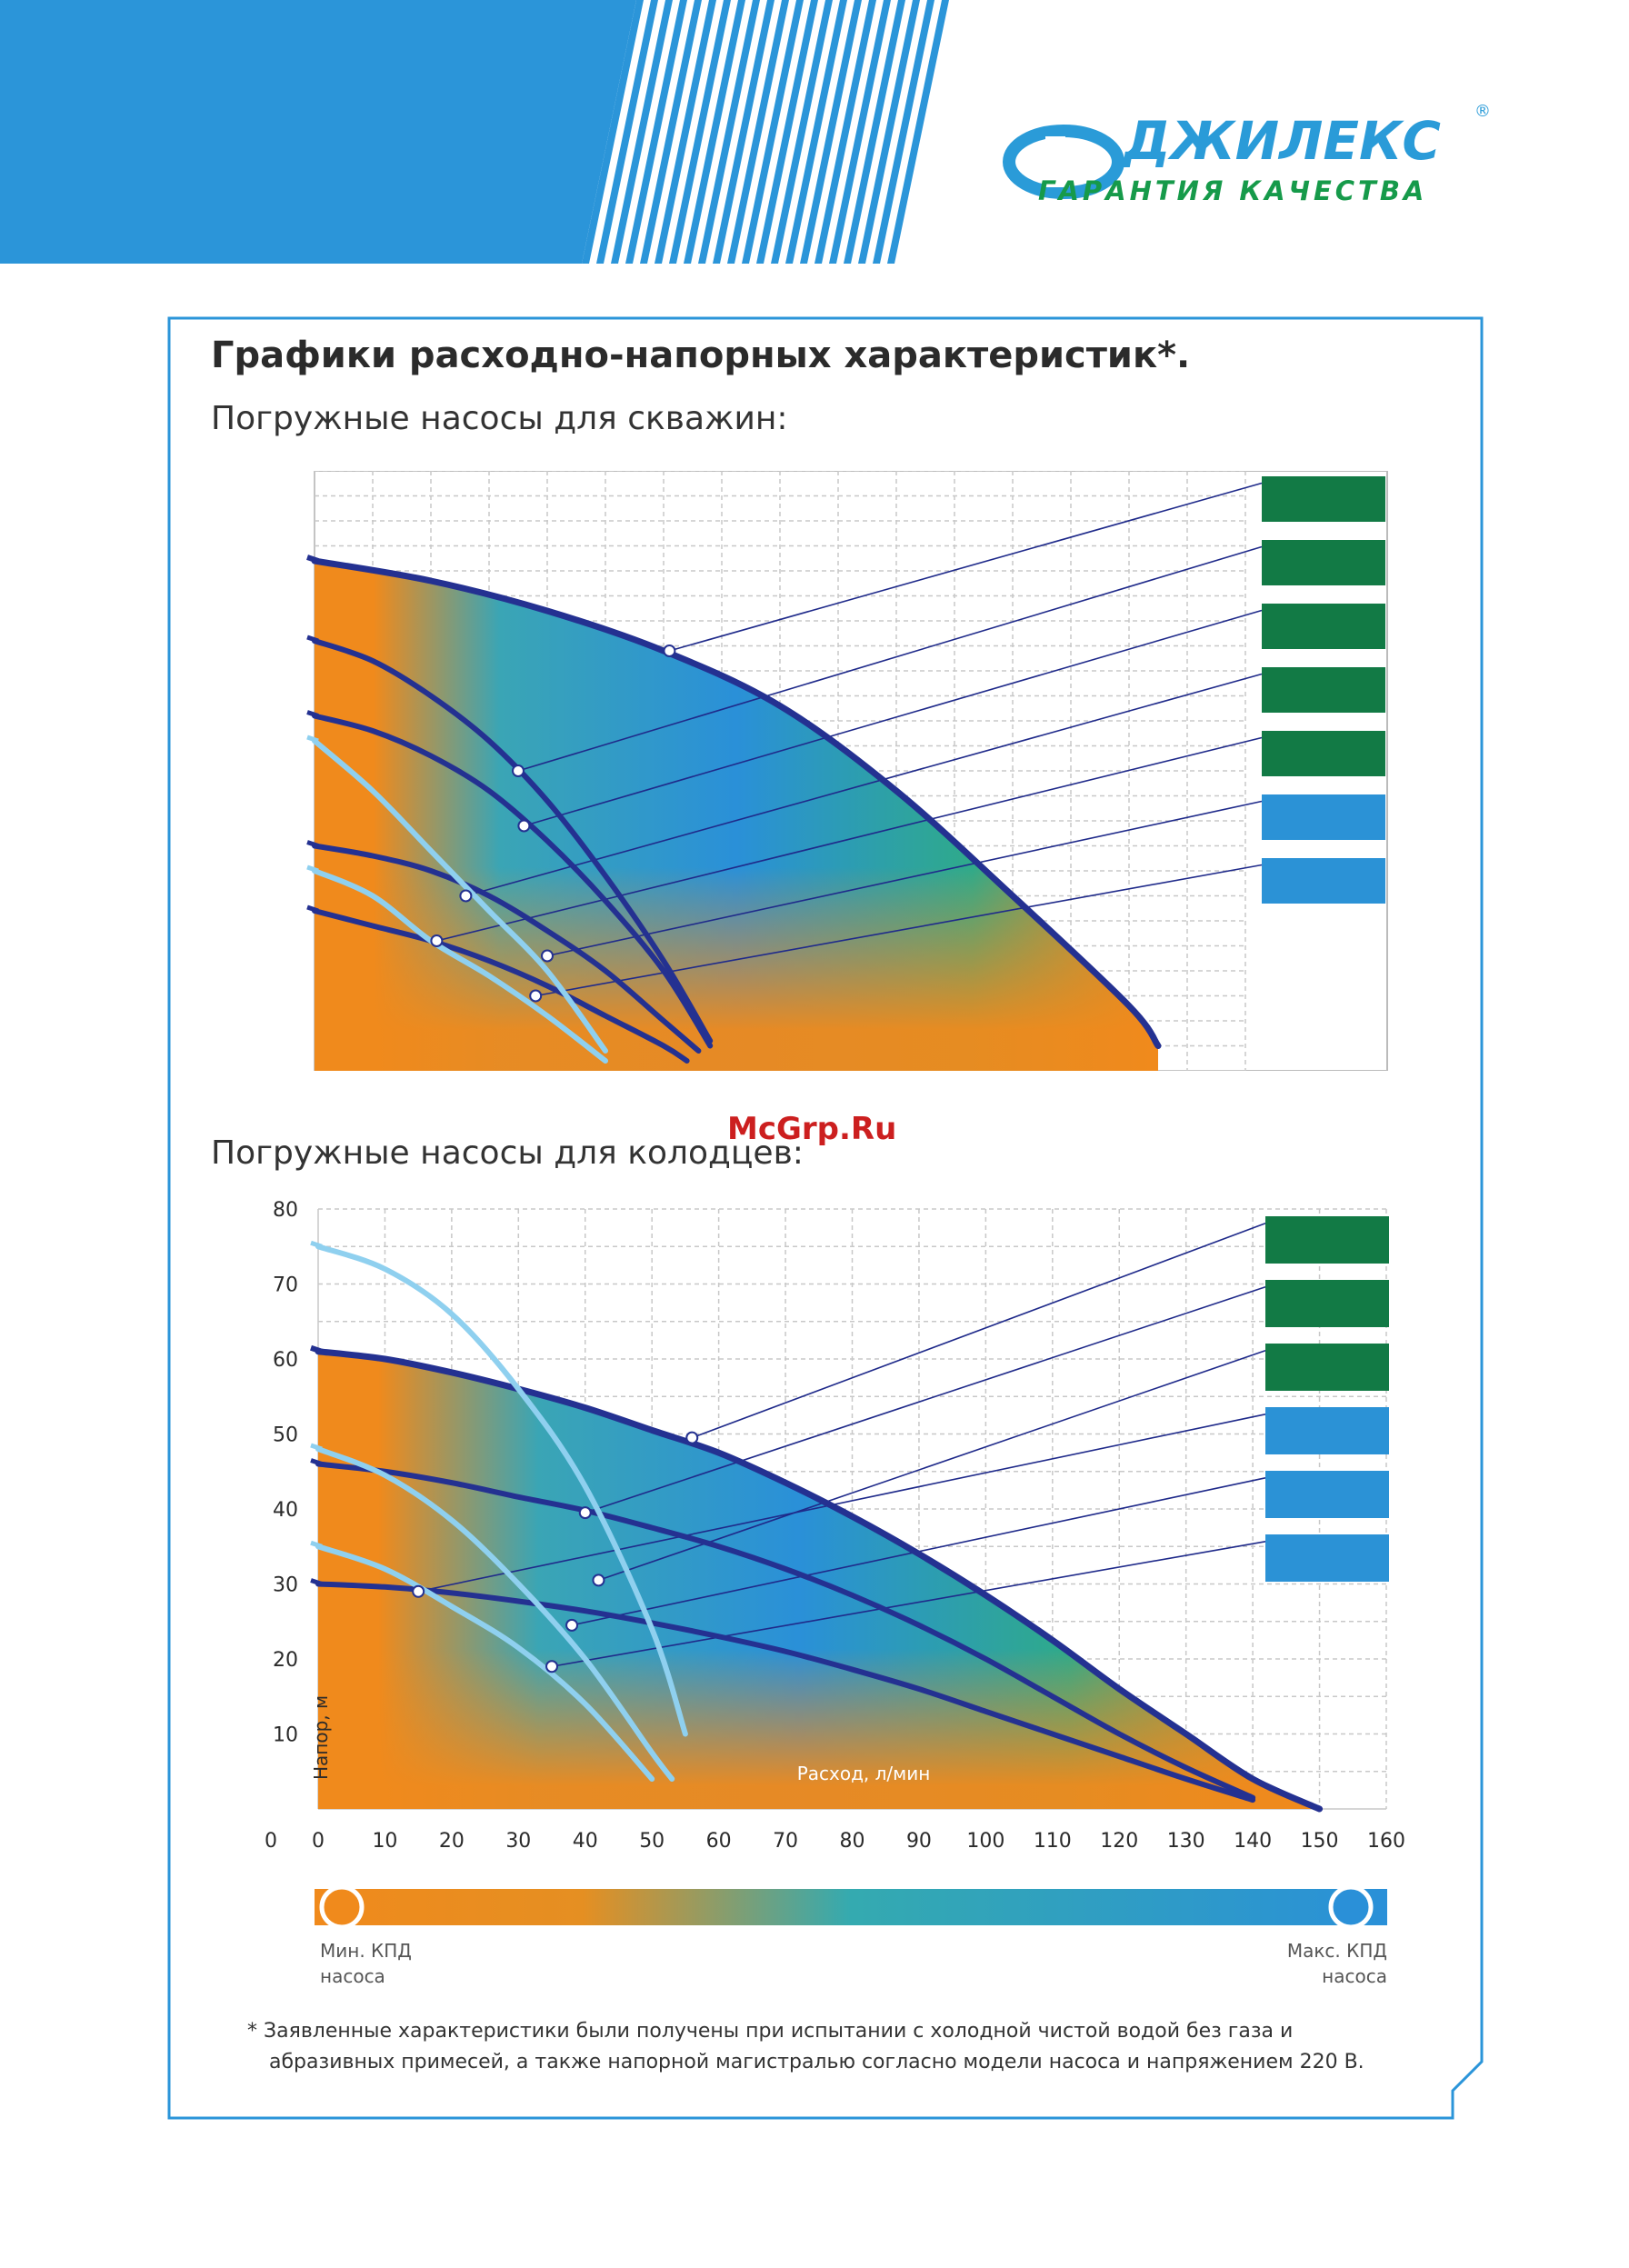  What do you see at coordinates (508, 1153) in the screenshot?
I see `chart2-title: Погружные насосы для колодцев:` at bounding box center [508, 1153].